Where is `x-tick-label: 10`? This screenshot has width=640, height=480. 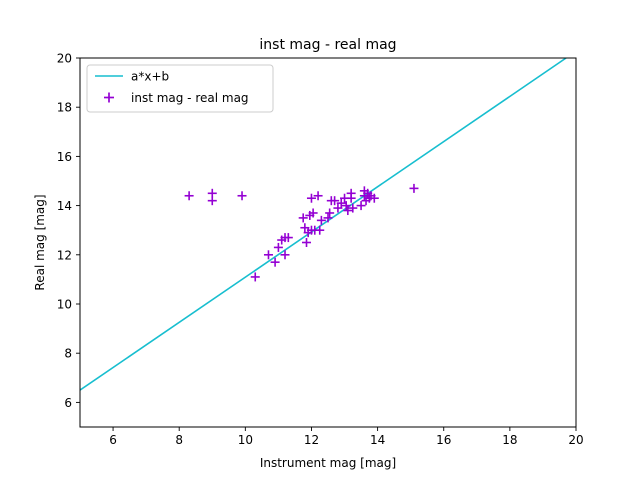 x-tick-label: 10 is located at coordinates (245, 440).